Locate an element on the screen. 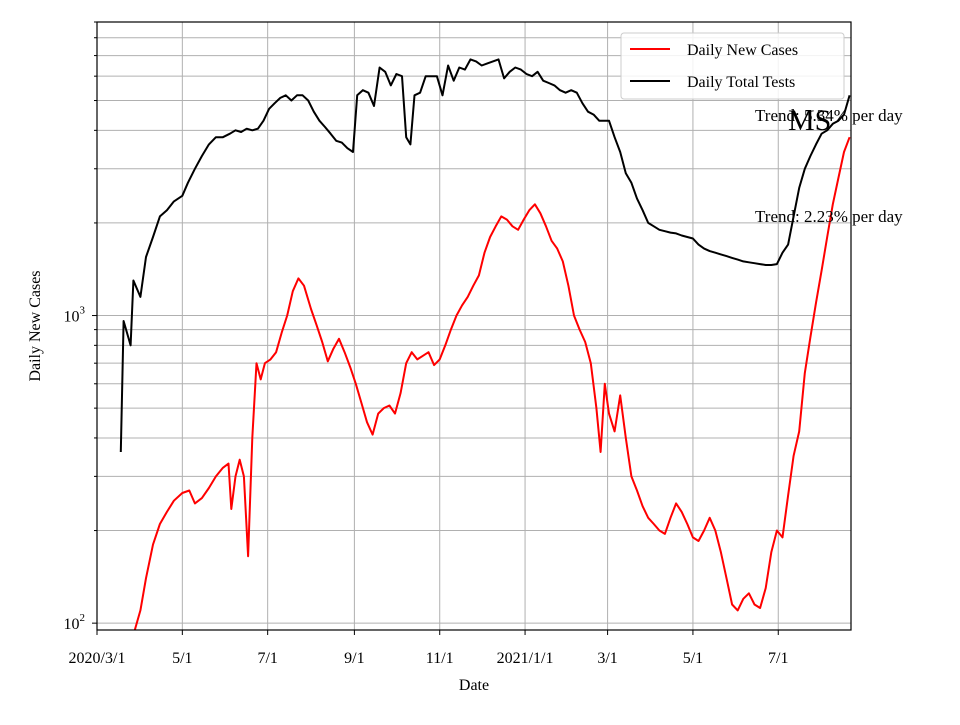 The image size is (960, 725). legend-box is located at coordinates (732, 66).